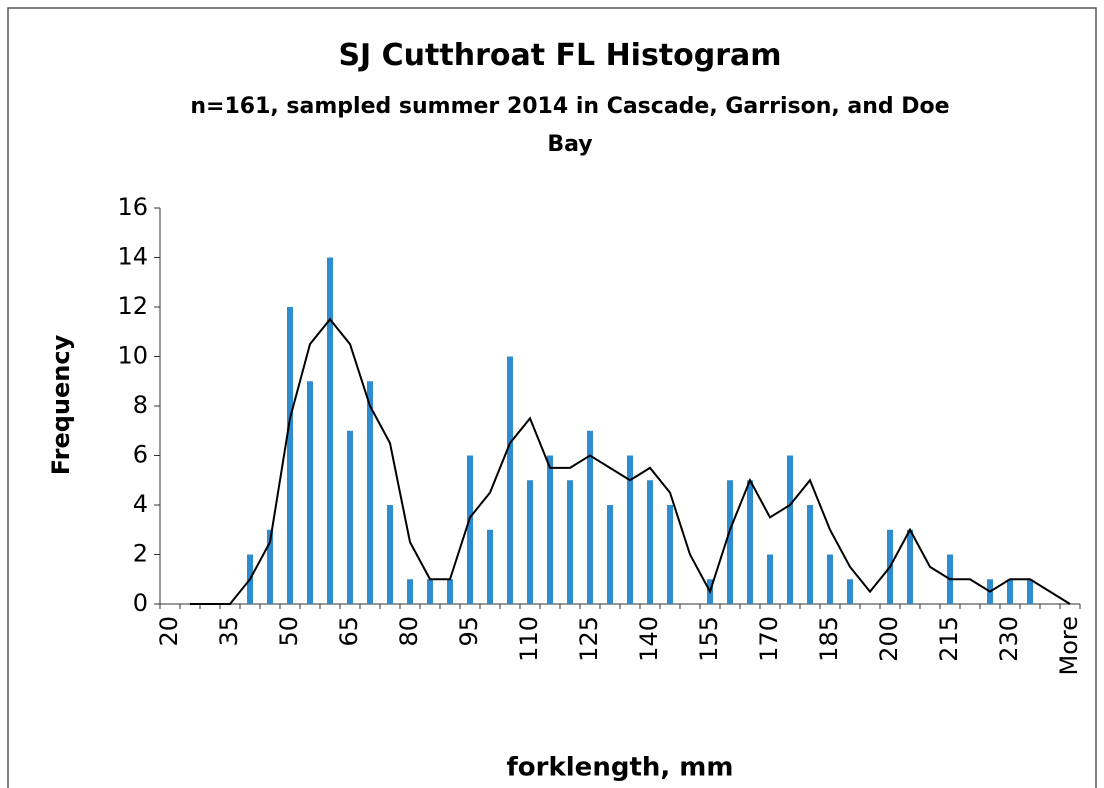  Describe the element at coordinates (589, 639) in the screenshot. I see `x-tick-label: 125` at that location.